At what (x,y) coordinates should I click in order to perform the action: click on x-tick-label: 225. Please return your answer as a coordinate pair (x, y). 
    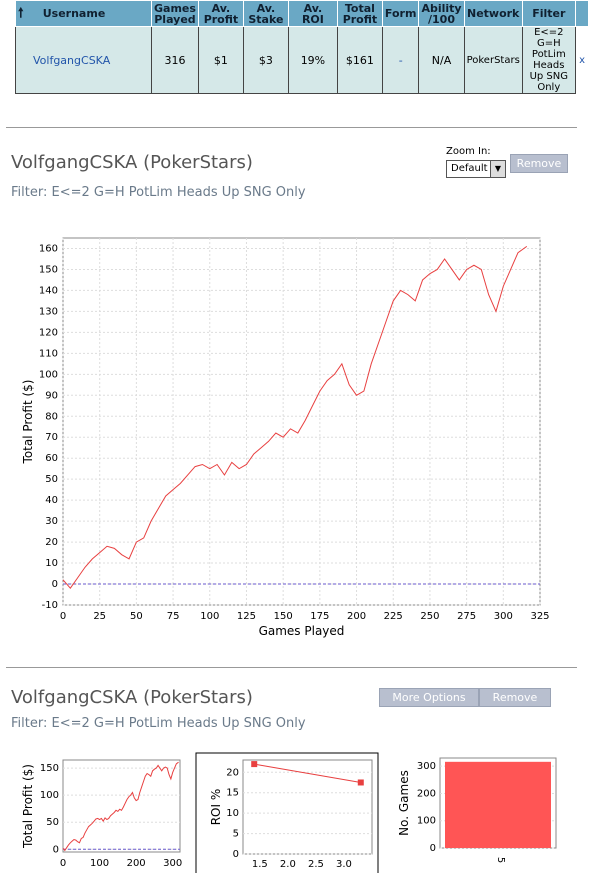
    Looking at the image, I should click on (393, 616).